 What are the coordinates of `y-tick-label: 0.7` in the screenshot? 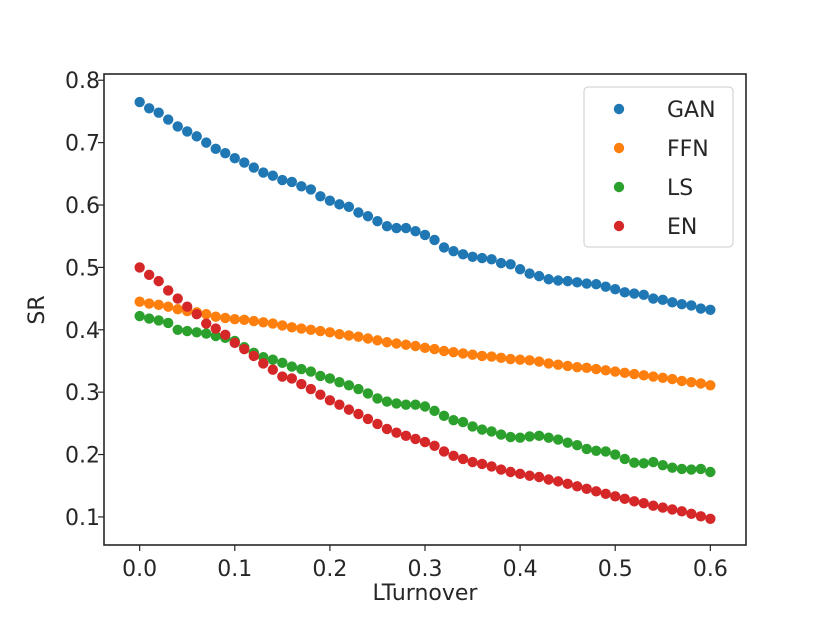 It's located at (82, 144).